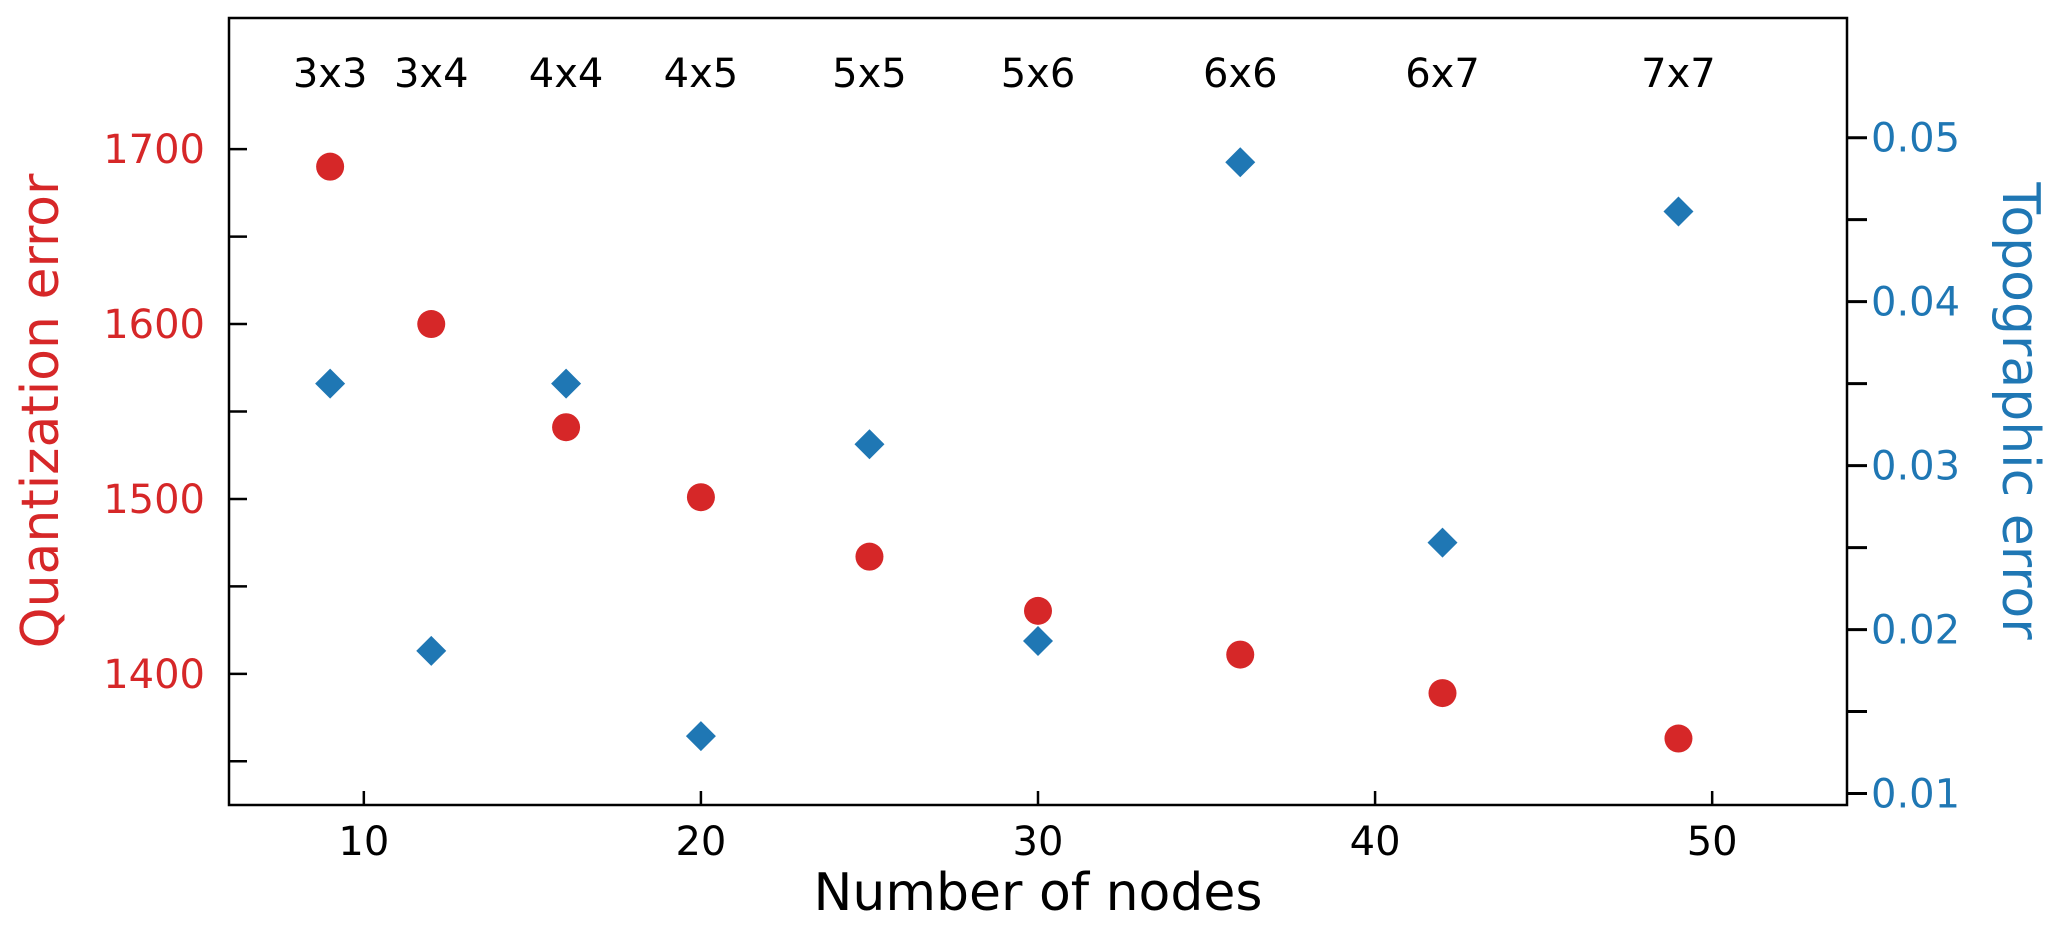 The height and width of the screenshot is (930, 2067). I want to click on grid-size-label: 4x4, so click(566, 74).